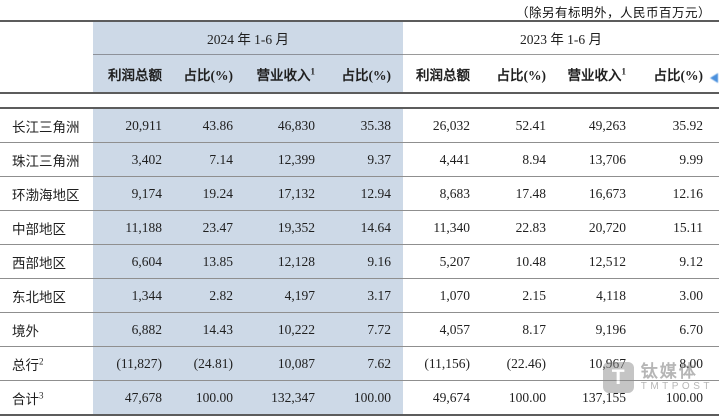 This screenshot has height=418, width=719. I want to click on cell-value: 11,188, so click(131, 227).